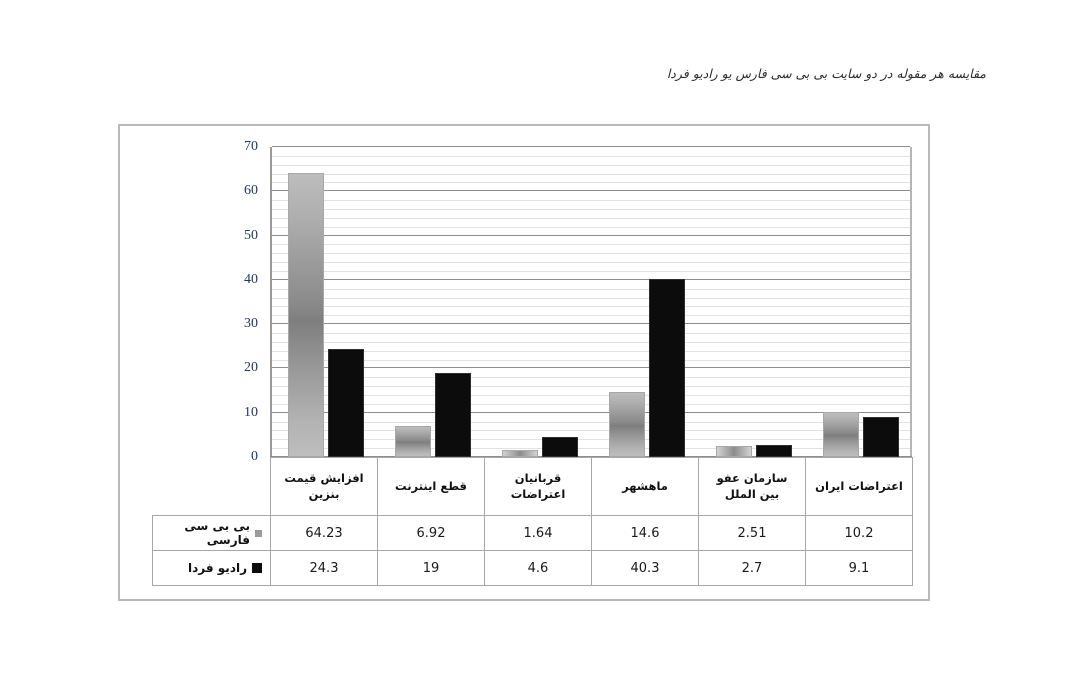  I want to click on y-axis-tick-label: 50, so click(251, 235).